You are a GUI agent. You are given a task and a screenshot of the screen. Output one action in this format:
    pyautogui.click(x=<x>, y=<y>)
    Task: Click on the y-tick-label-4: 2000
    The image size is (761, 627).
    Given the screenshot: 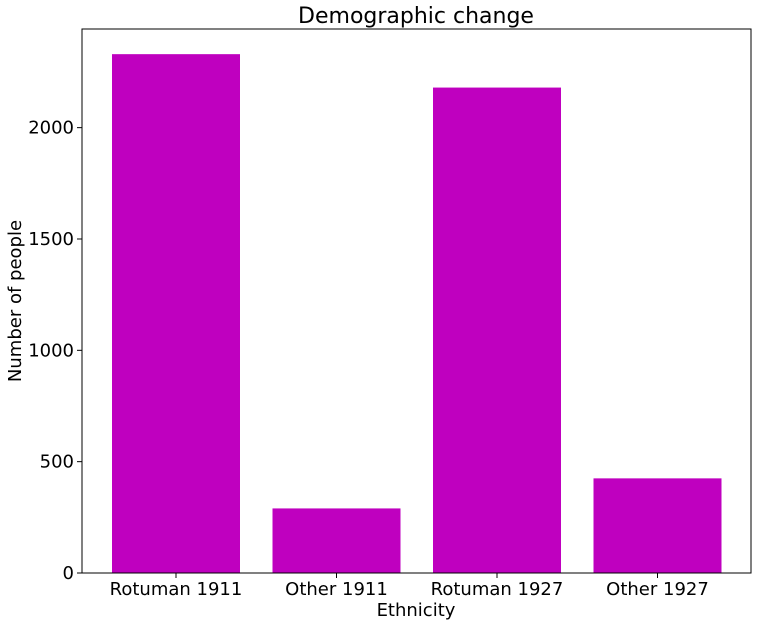 What is the action you would take?
    pyautogui.click(x=51, y=128)
    